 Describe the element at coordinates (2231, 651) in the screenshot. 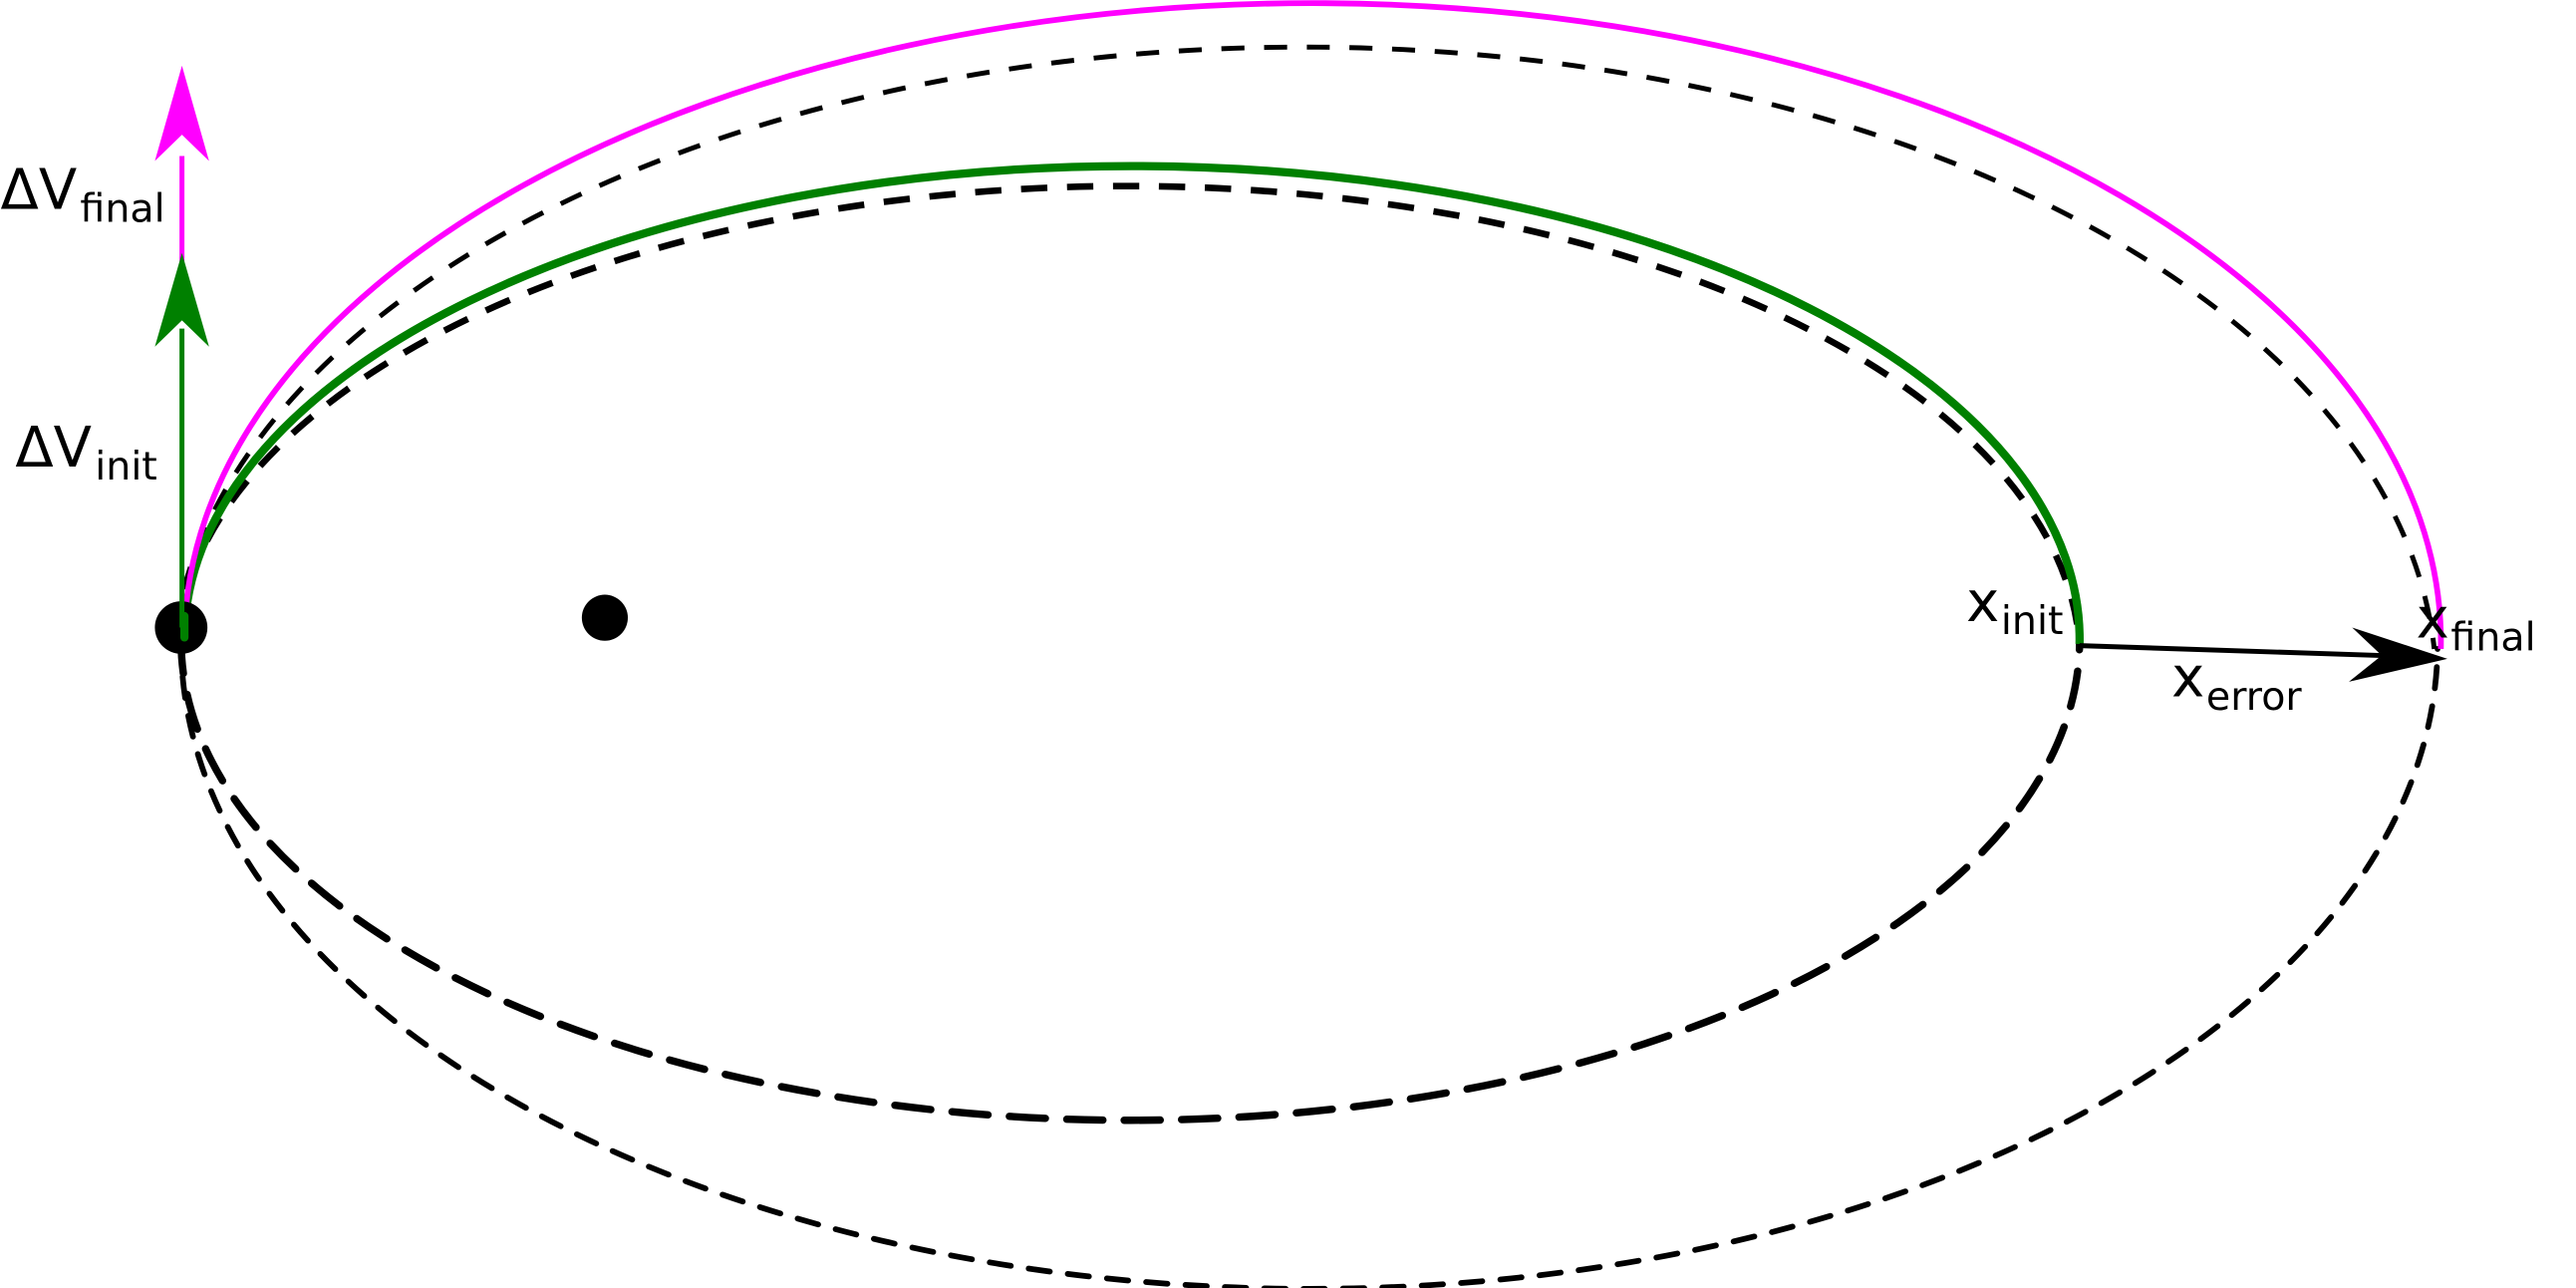

I see `x-error-shaft` at that location.